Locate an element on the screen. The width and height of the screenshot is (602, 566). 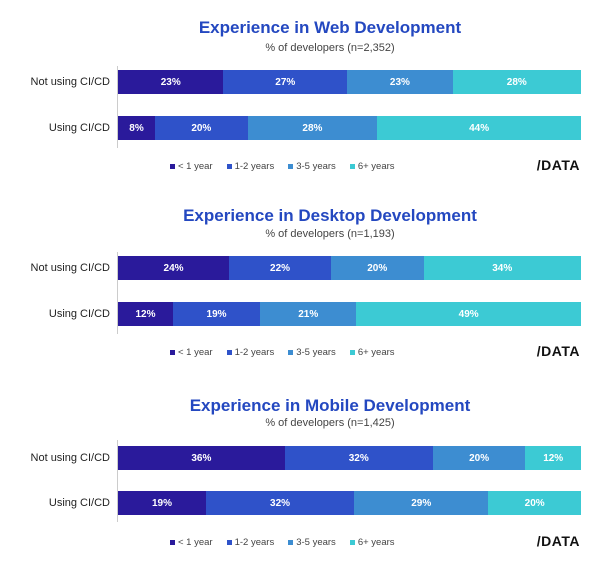
bar-segment: 24% is located at coordinates (174, 268).